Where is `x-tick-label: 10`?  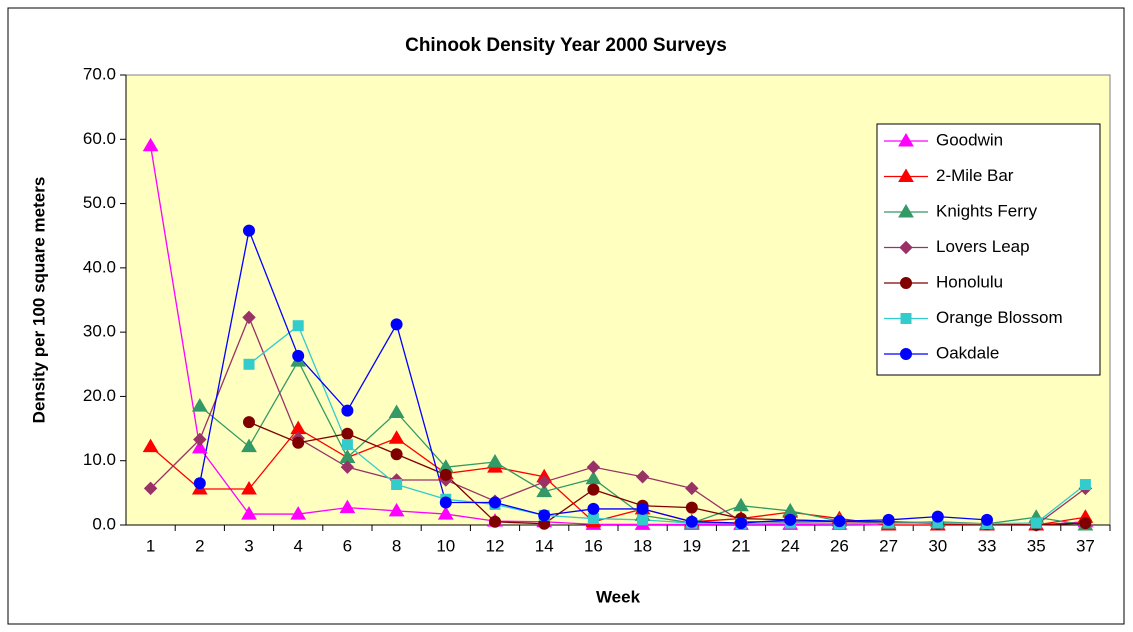 x-tick-label: 10 is located at coordinates (445, 545).